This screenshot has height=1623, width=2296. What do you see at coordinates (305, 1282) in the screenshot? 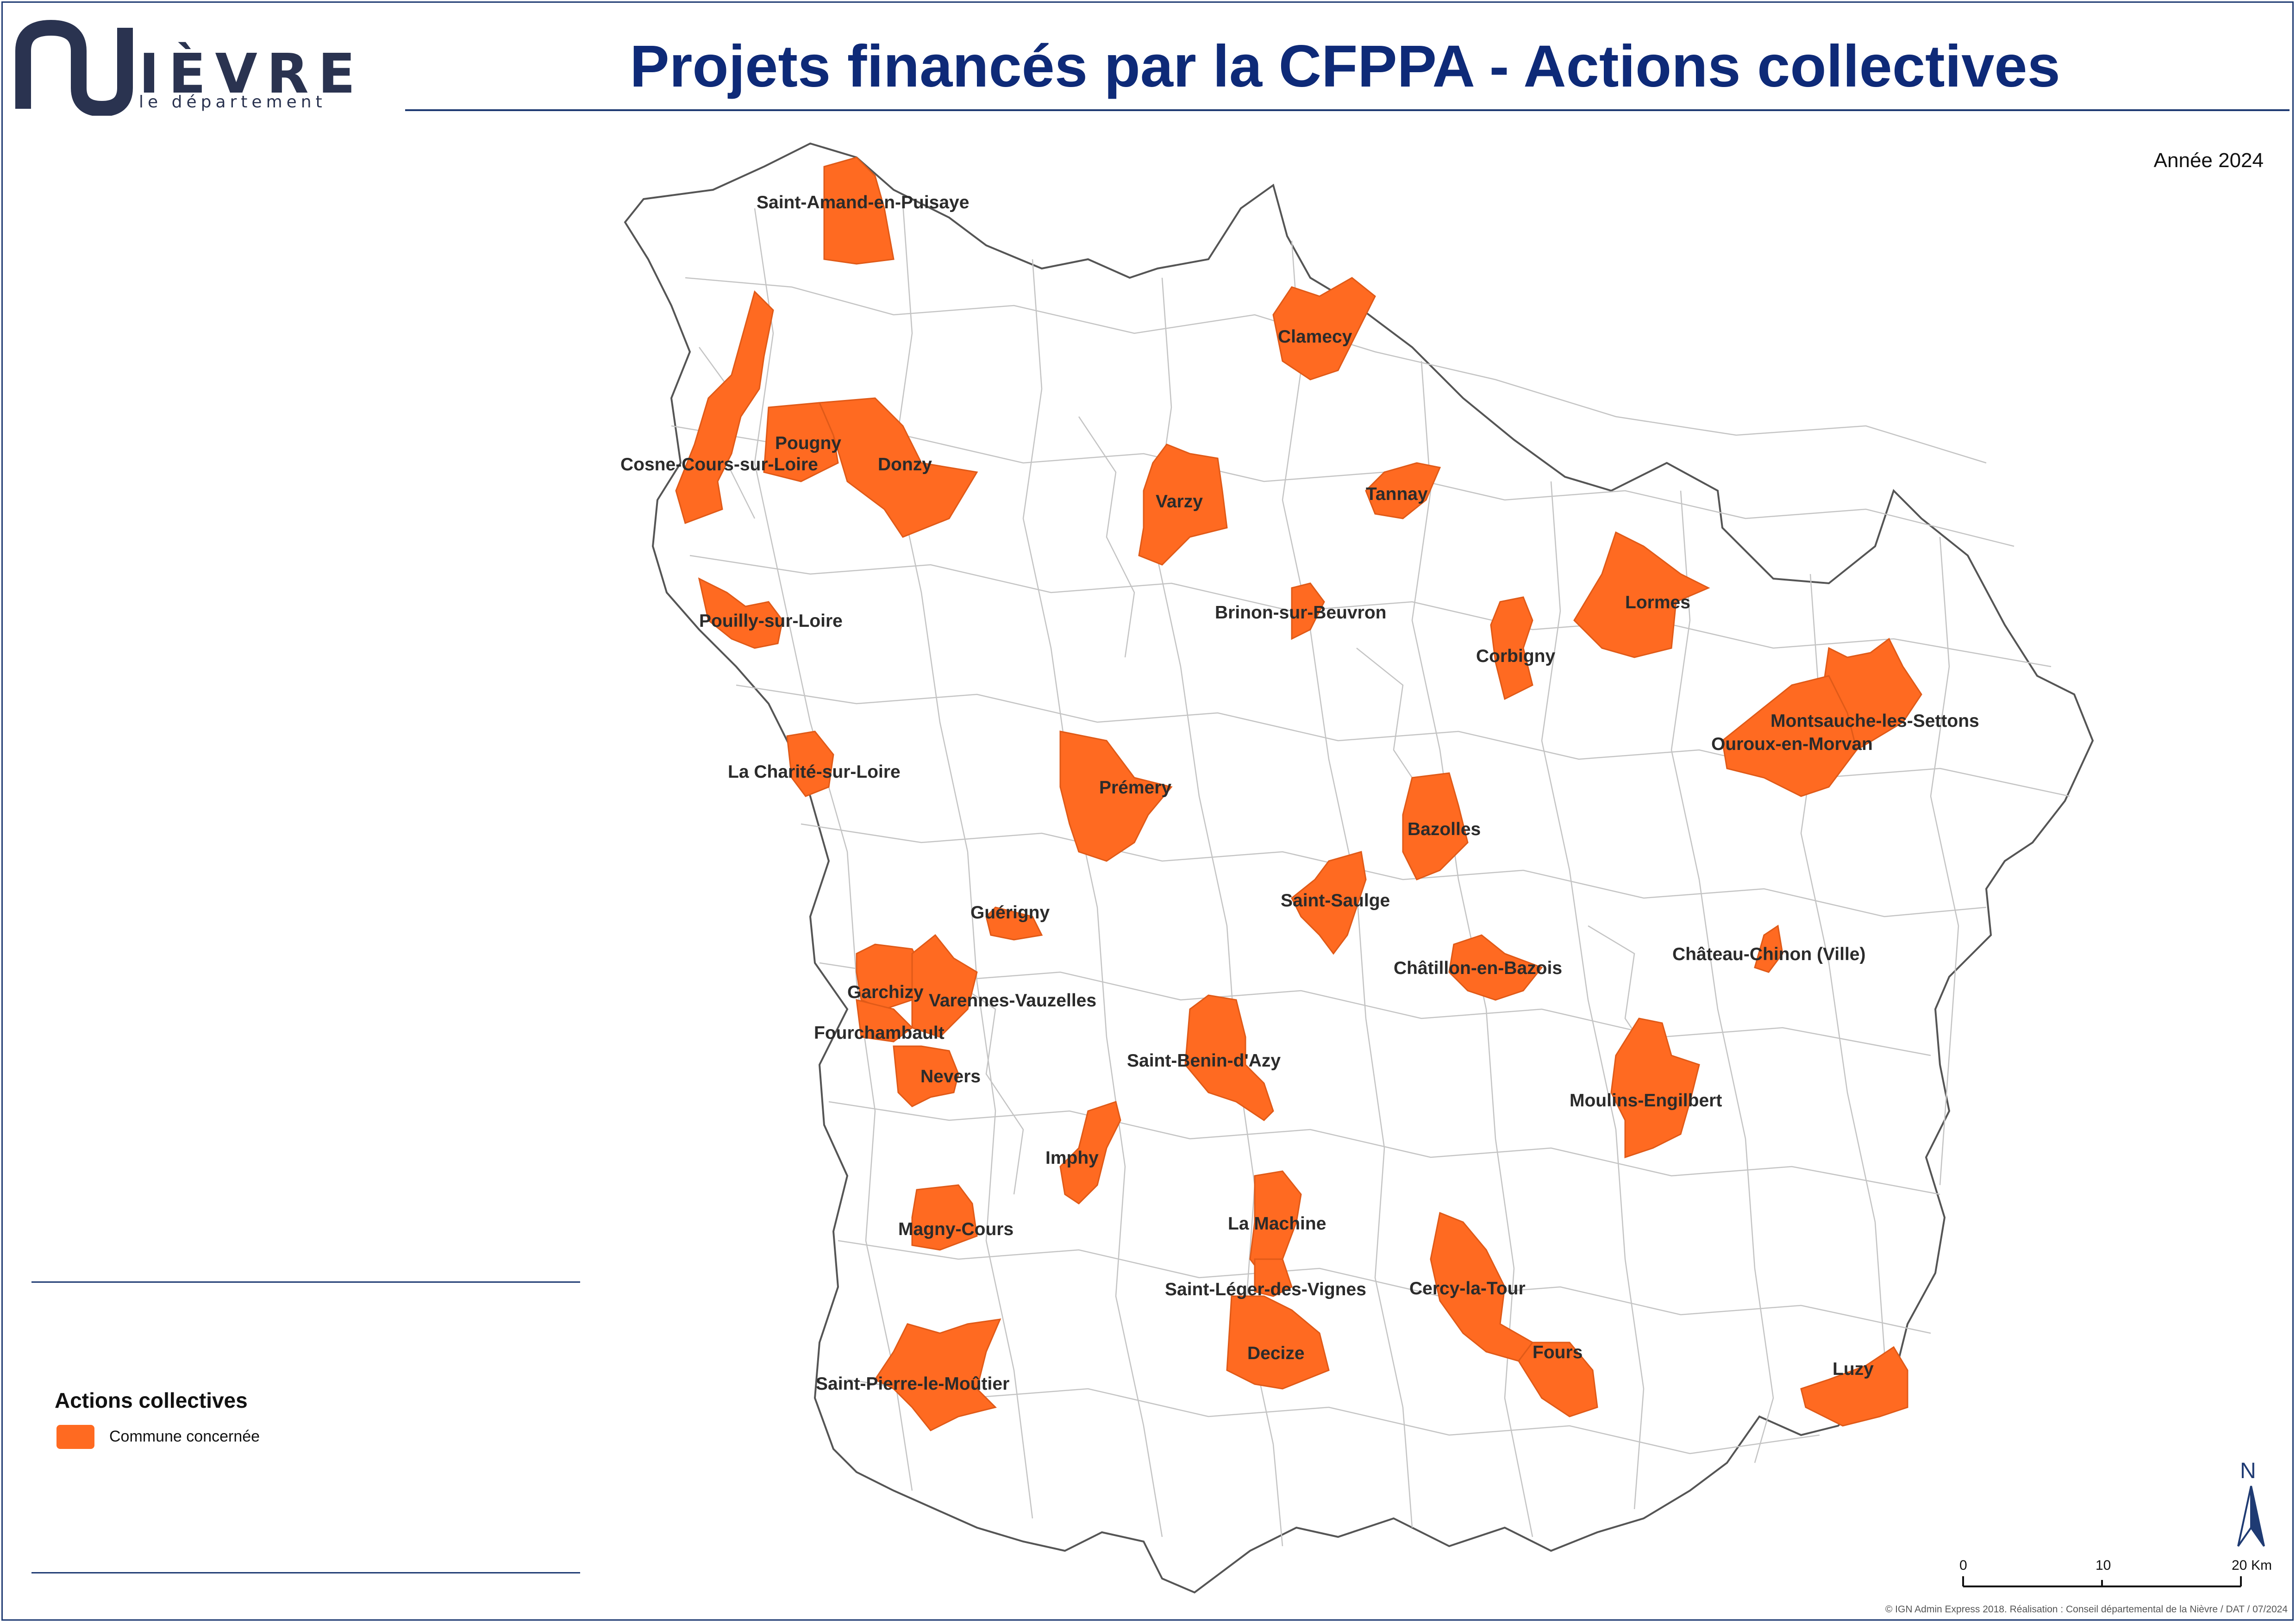
I see `legend-top-rule` at bounding box center [305, 1282].